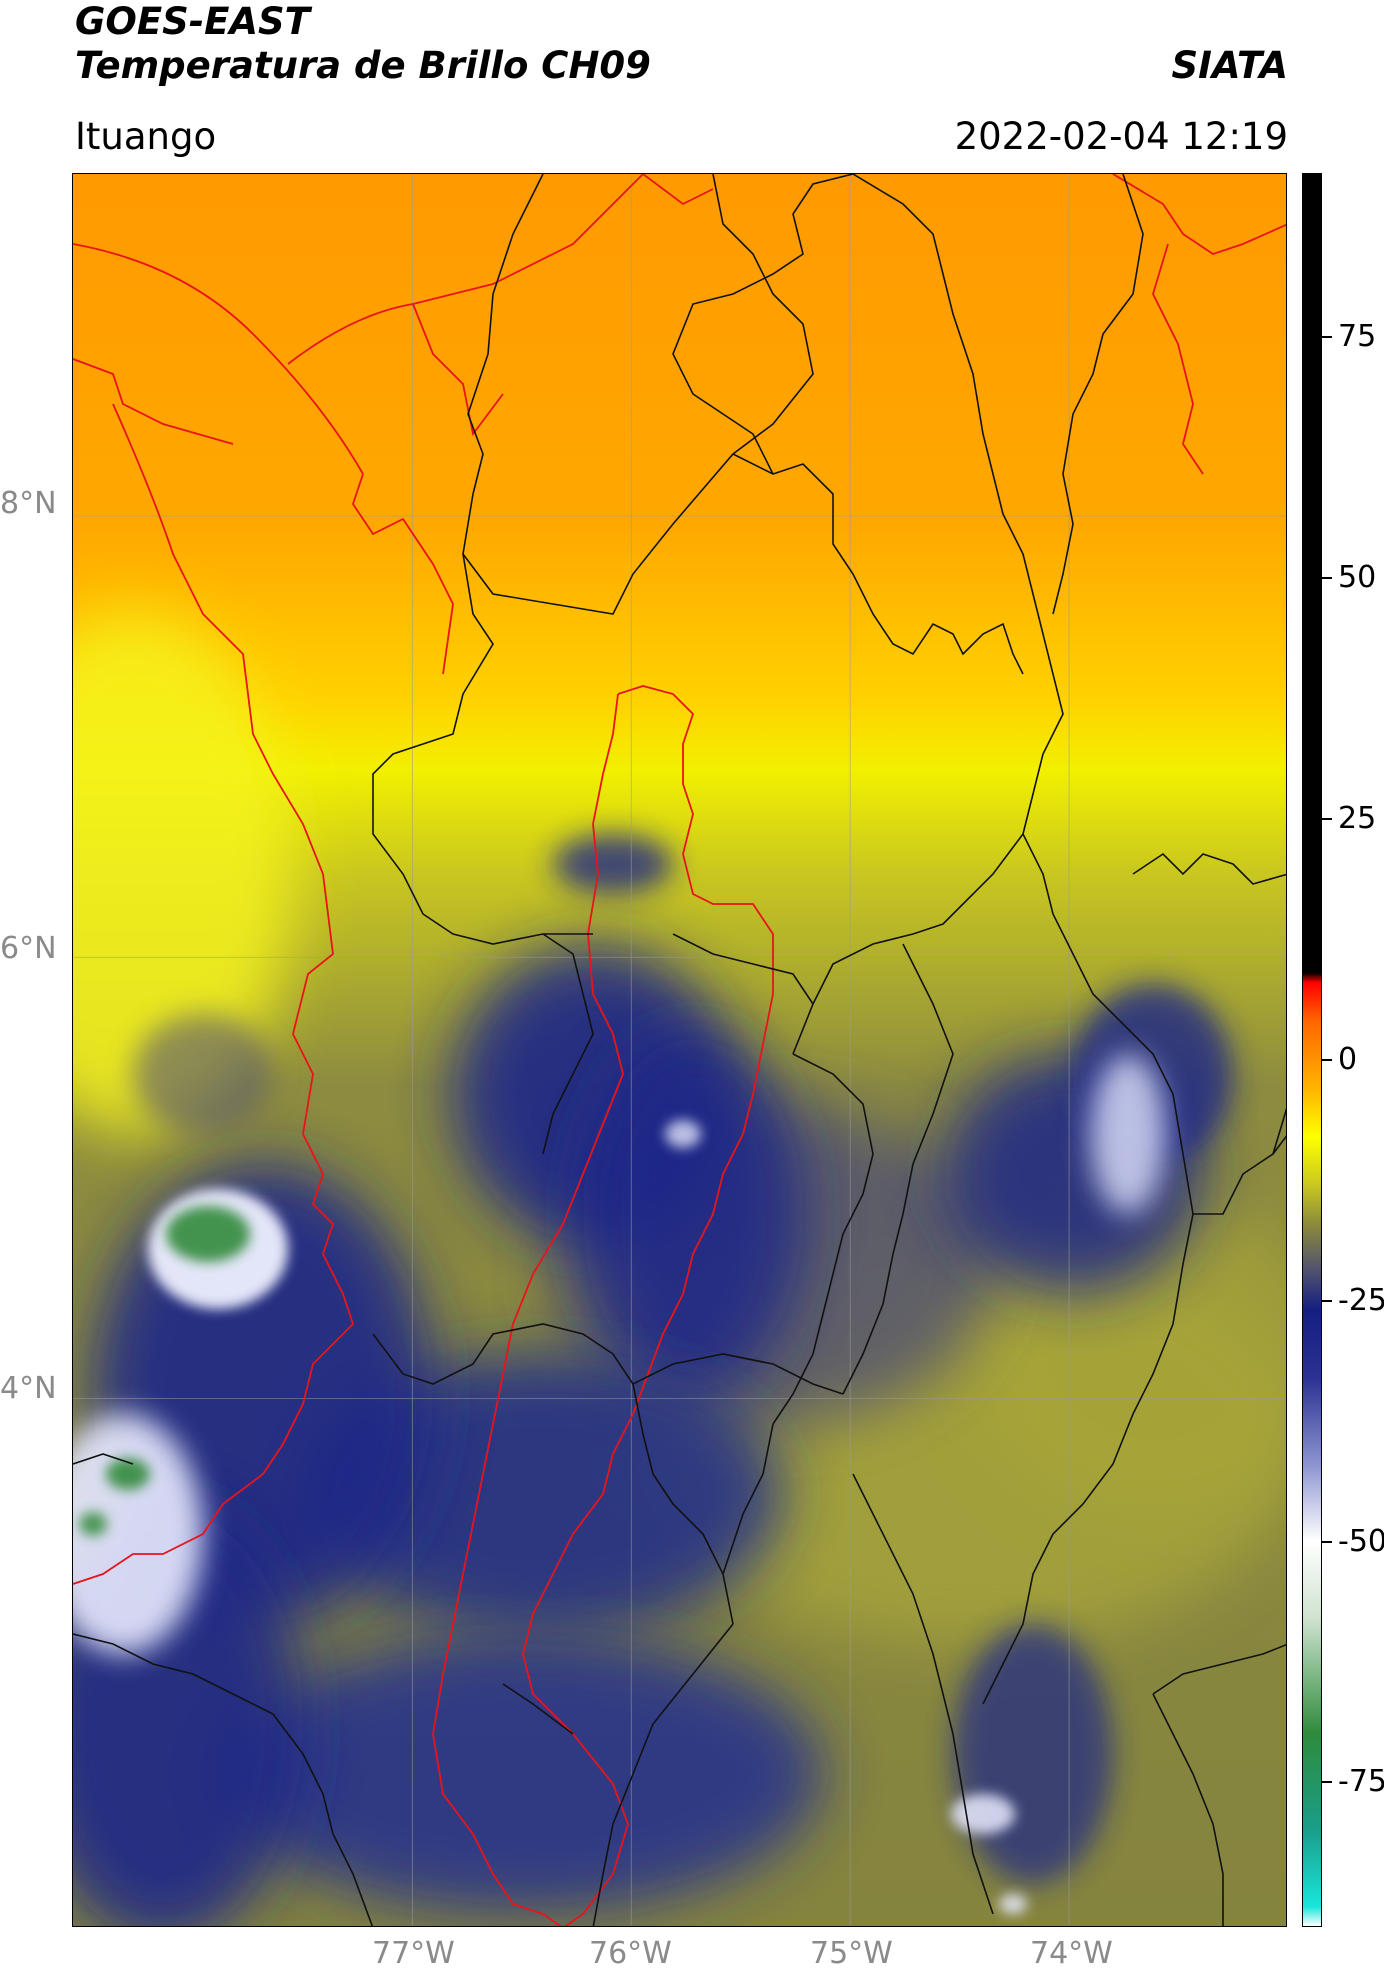 The width and height of the screenshot is (1384, 1981). Describe the element at coordinates (1121, 136) in the screenshot. I see `timestamp: 2022-02-04 12:19` at that location.